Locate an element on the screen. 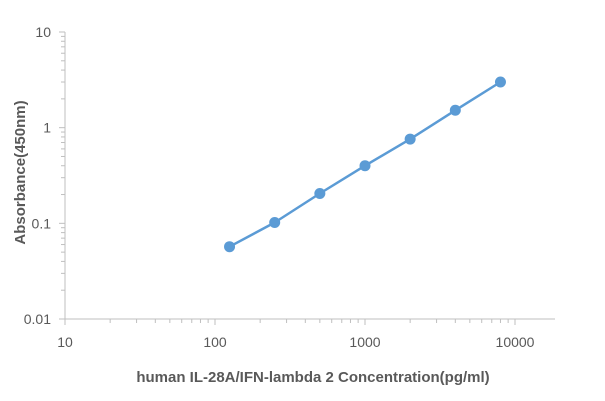 This screenshot has height=401, width=605. x-tick-label: 10000 is located at coordinates (515, 342).